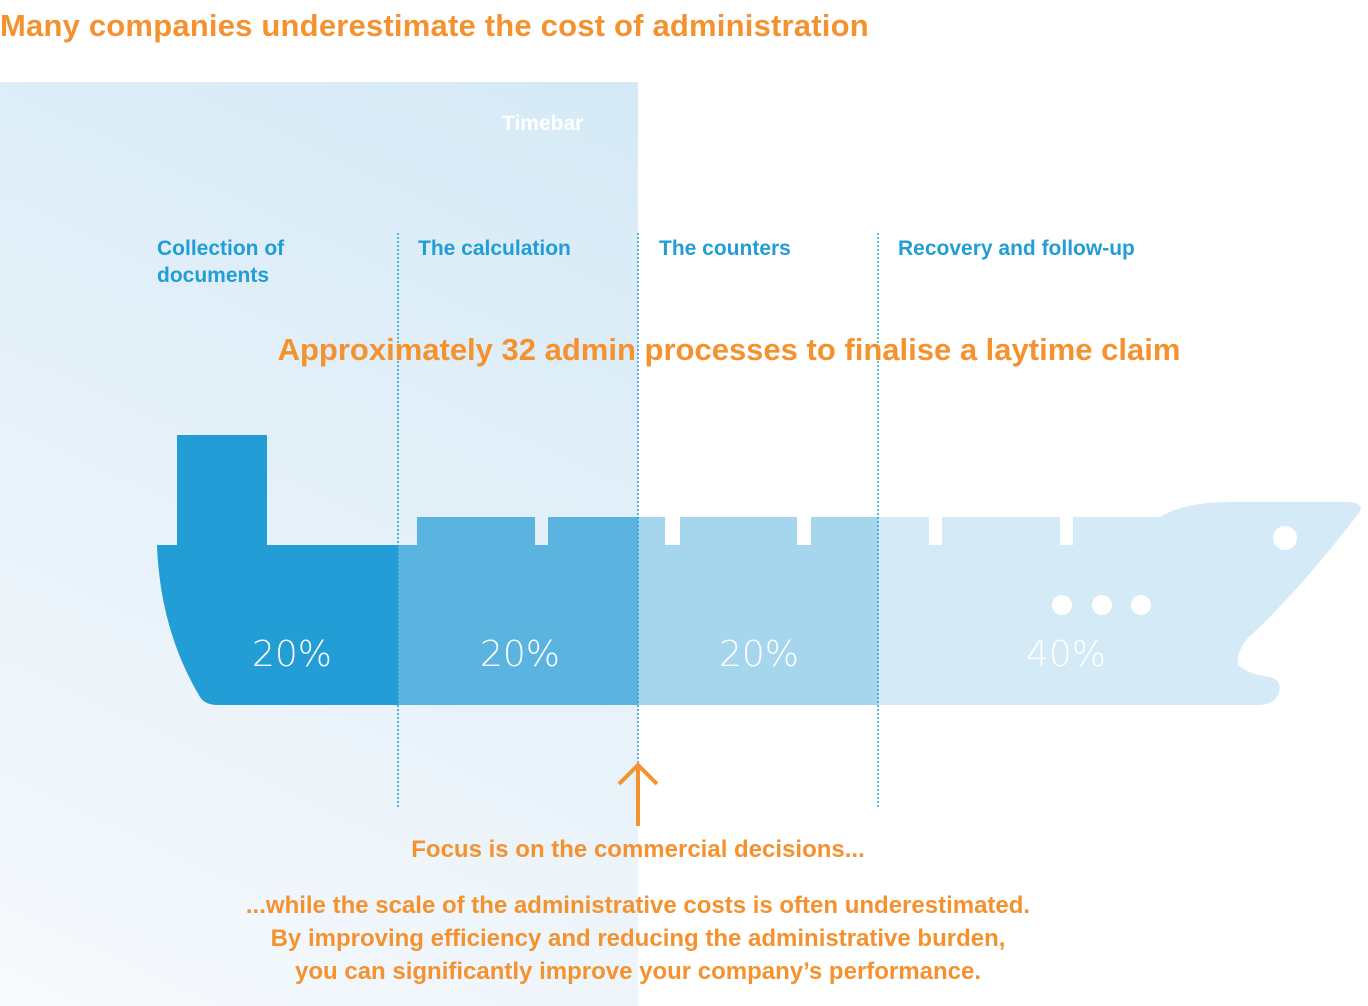 Image resolution: width=1368 pixels, height=1006 pixels. Describe the element at coordinates (292, 654) in the screenshot. I see `percent-collection: 20%` at that location.